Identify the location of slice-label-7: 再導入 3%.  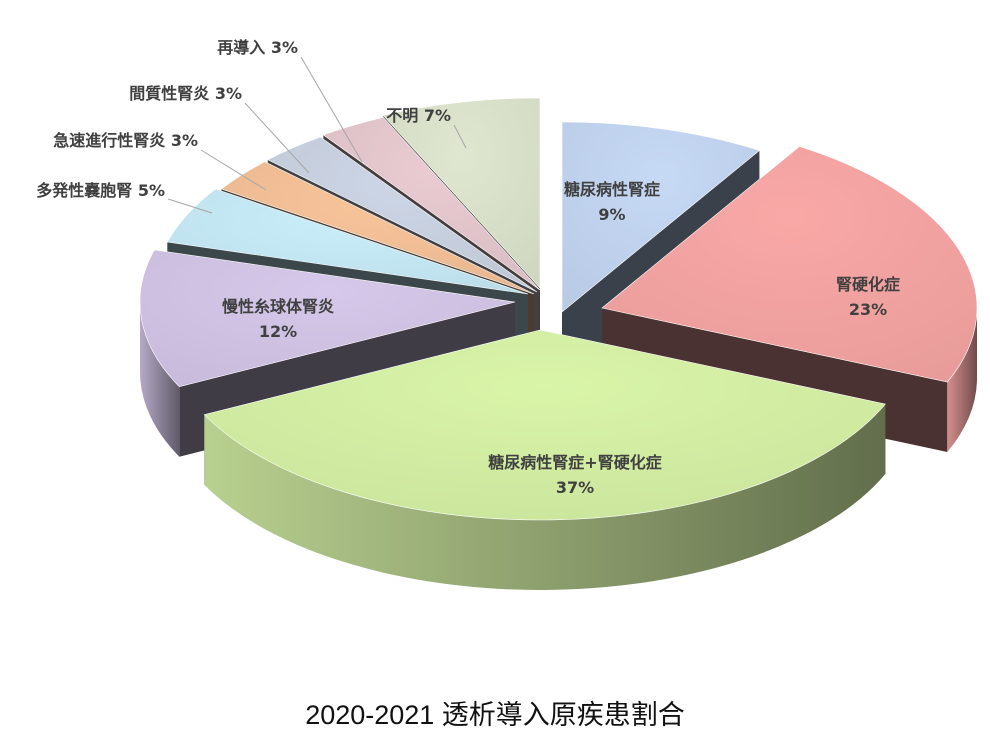
(257, 47).